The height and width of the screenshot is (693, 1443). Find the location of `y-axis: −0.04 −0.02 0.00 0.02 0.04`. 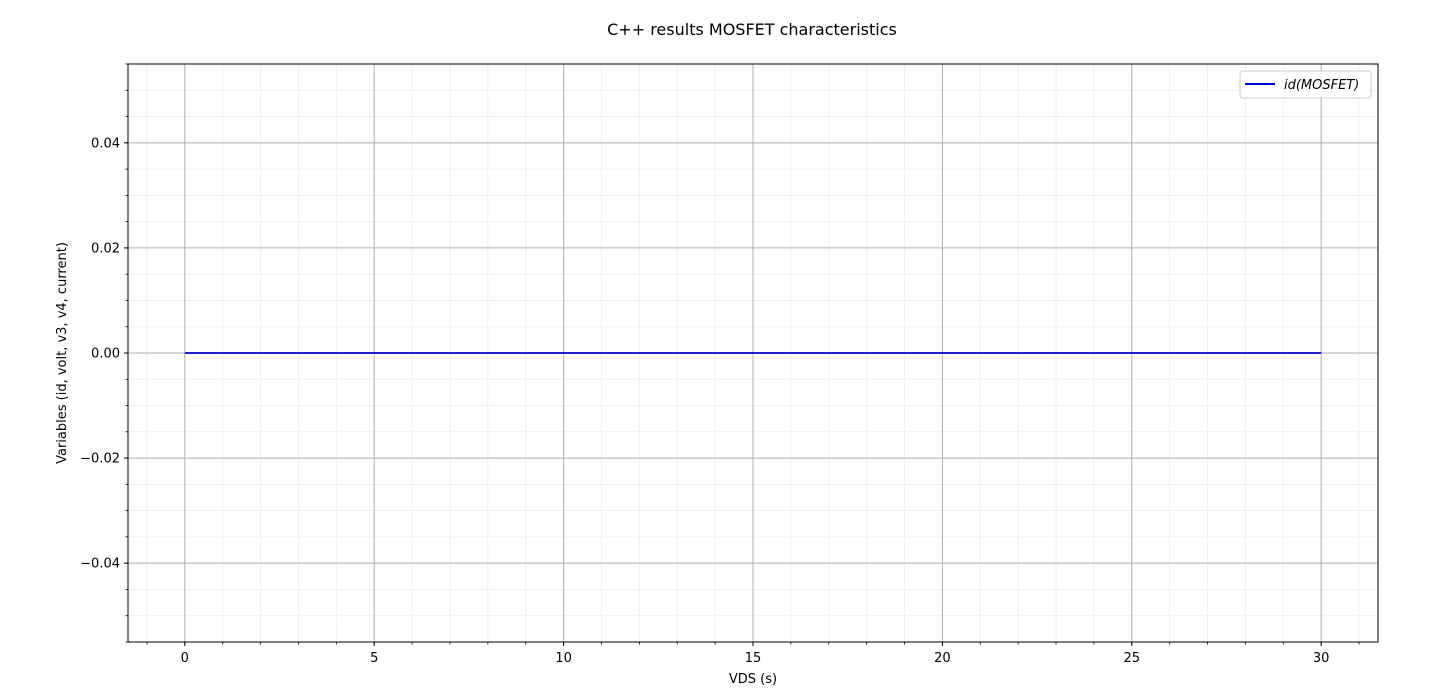

y-axis: −0.04 −0.02 0.00 0.02 0.04 is located at coordinates (104, 353).